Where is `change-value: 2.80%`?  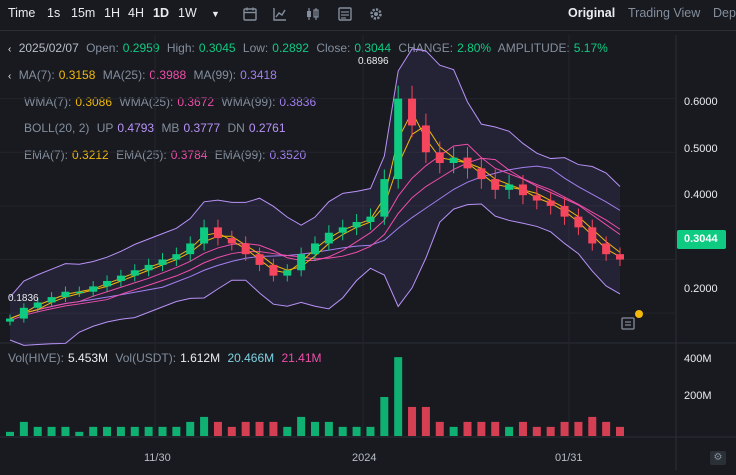
change-value: 2.80% is located at coordinates (474, 48).